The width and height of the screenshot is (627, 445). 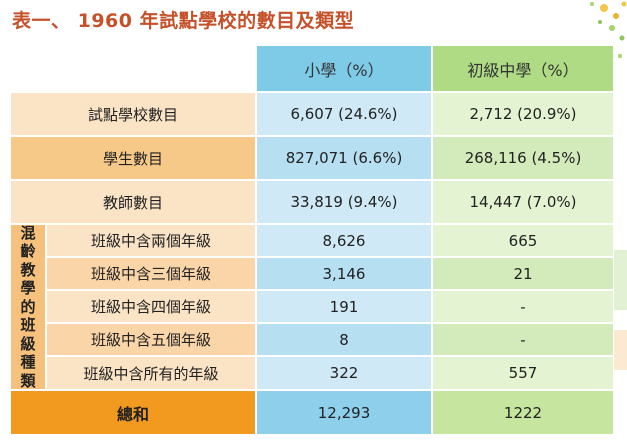 What do you see at coordinates (133, 68) in the screenshot?
I see `header-blank` at bounding box center [133, 68].